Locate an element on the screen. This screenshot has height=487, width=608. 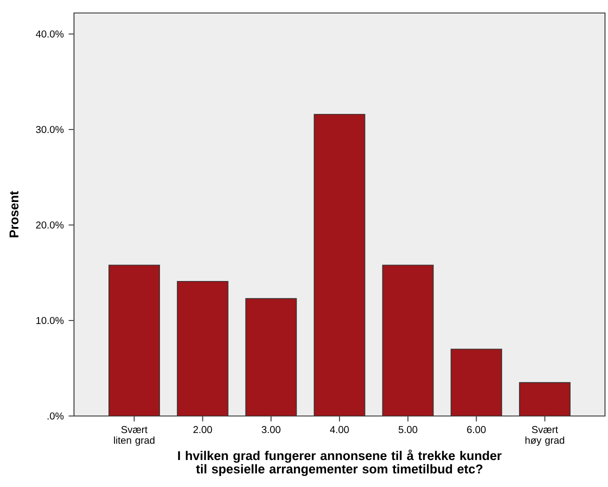
y-tick-label: .0% is located at coordinates (56, 416).